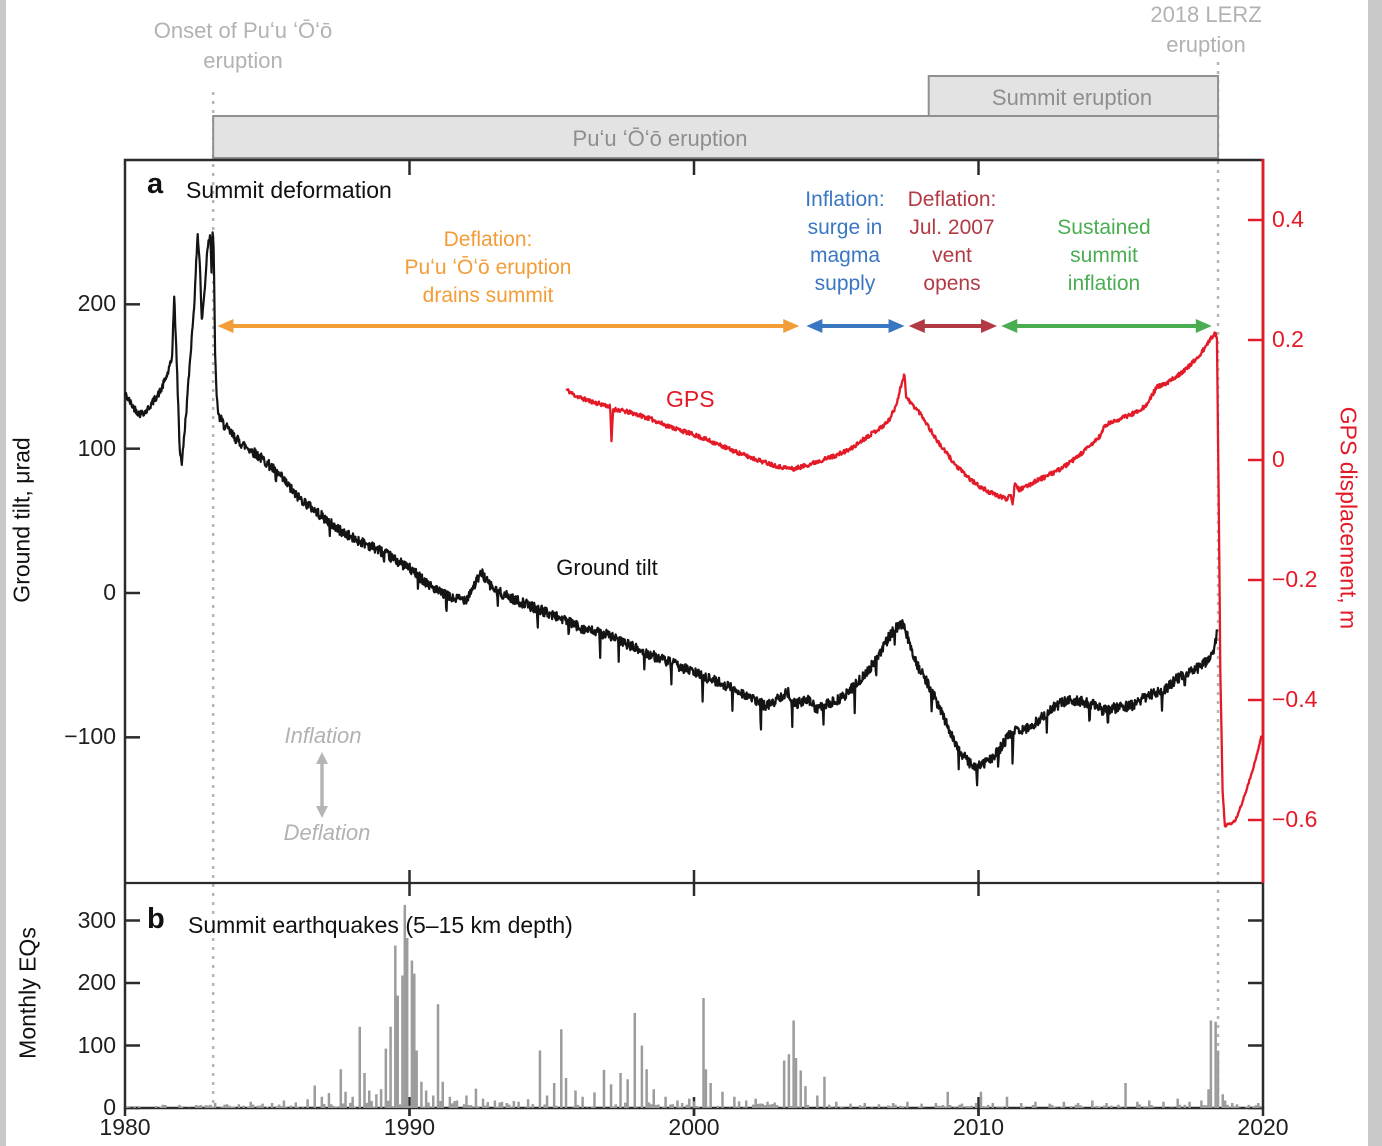  Describe the element at coordinates (225, 326) in the screenshot. I see `deflation-orange-arrow-head-left` at that location.